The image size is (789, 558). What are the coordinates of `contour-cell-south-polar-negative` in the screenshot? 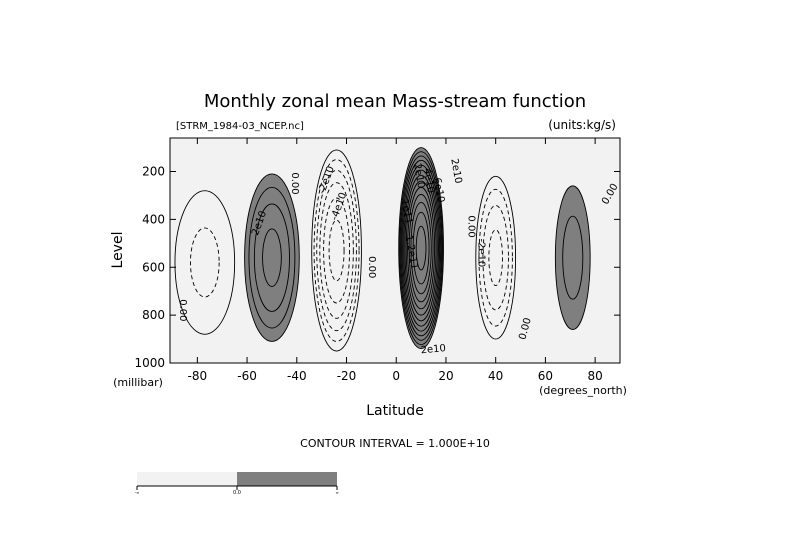 It's located at (205, 262).